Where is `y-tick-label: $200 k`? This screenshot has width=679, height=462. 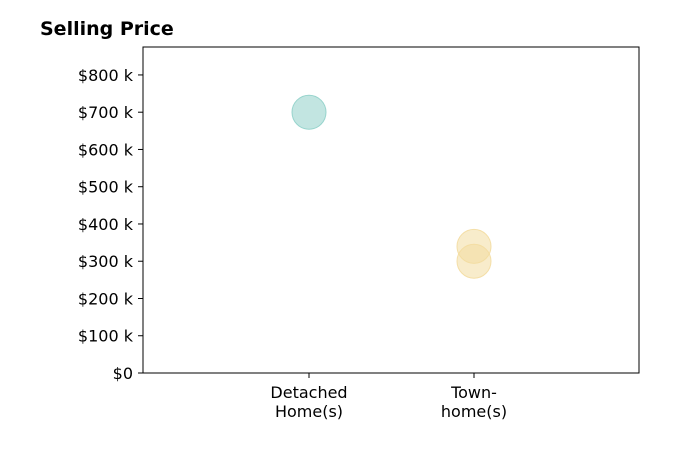 y-tick-label: $200 k is located at coordinates (106, 298).